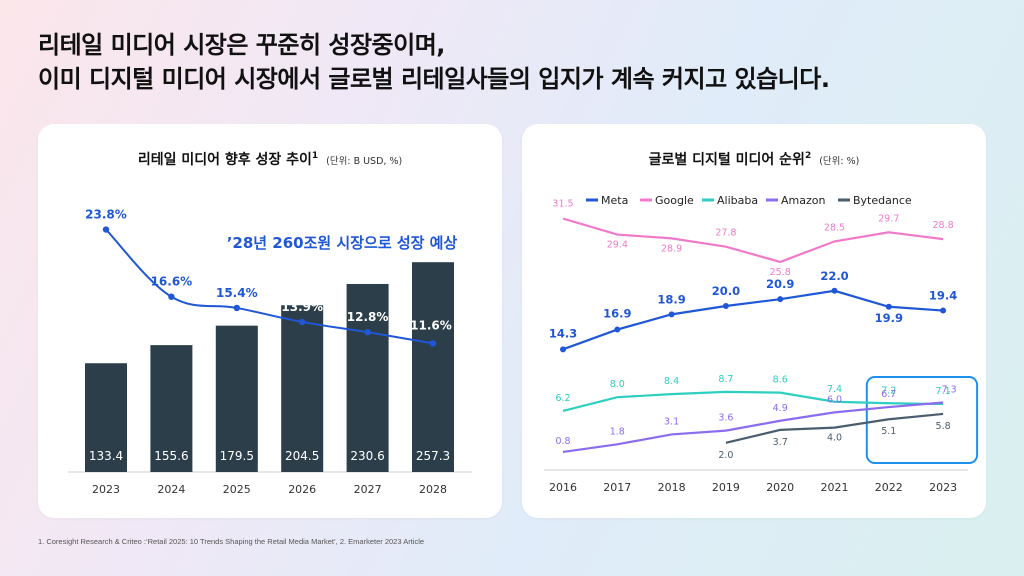  What do you see at coordinates (727, 159) in the screenshot?
I see `right-chart-title-text: 글로벌 디지털 미디어 순위` at bounding box center [727, 159].